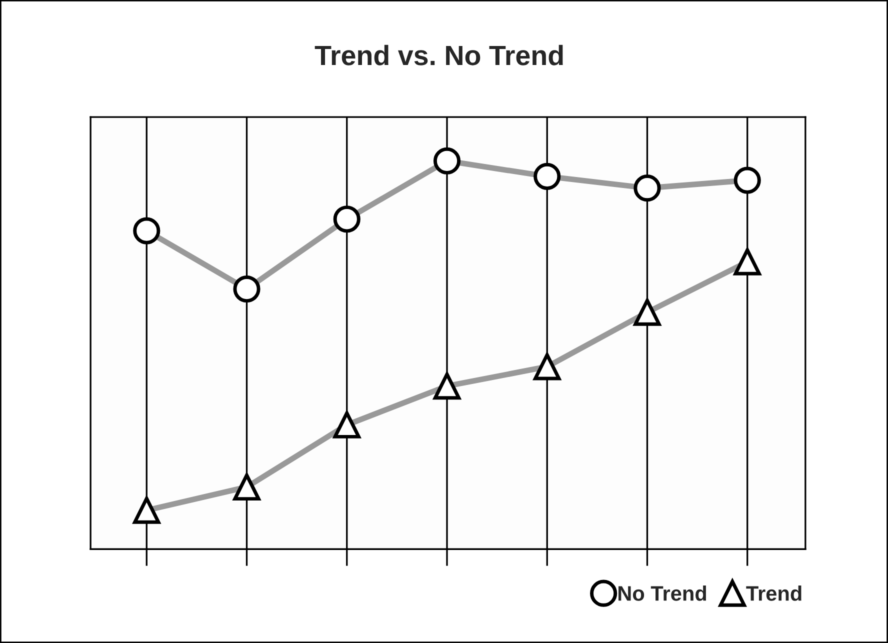  I want to click on legend-label: No Trend, so click(662, 593).